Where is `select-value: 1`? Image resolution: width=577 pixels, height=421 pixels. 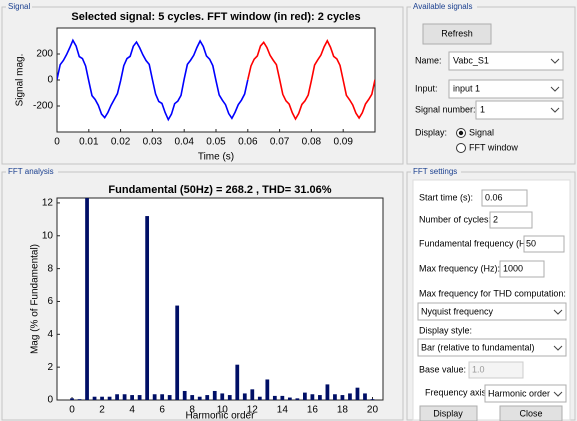 select-value: 1 is located at coordinates (482, 109).